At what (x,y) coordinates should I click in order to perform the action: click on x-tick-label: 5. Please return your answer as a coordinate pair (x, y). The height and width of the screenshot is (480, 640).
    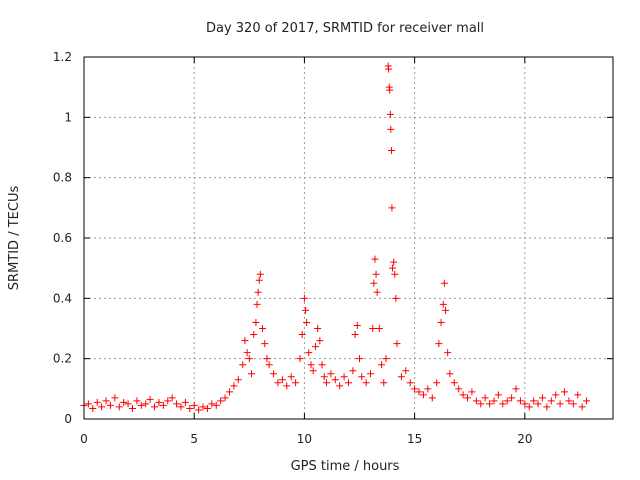
    Looking at the image, I should click on (194, 439).